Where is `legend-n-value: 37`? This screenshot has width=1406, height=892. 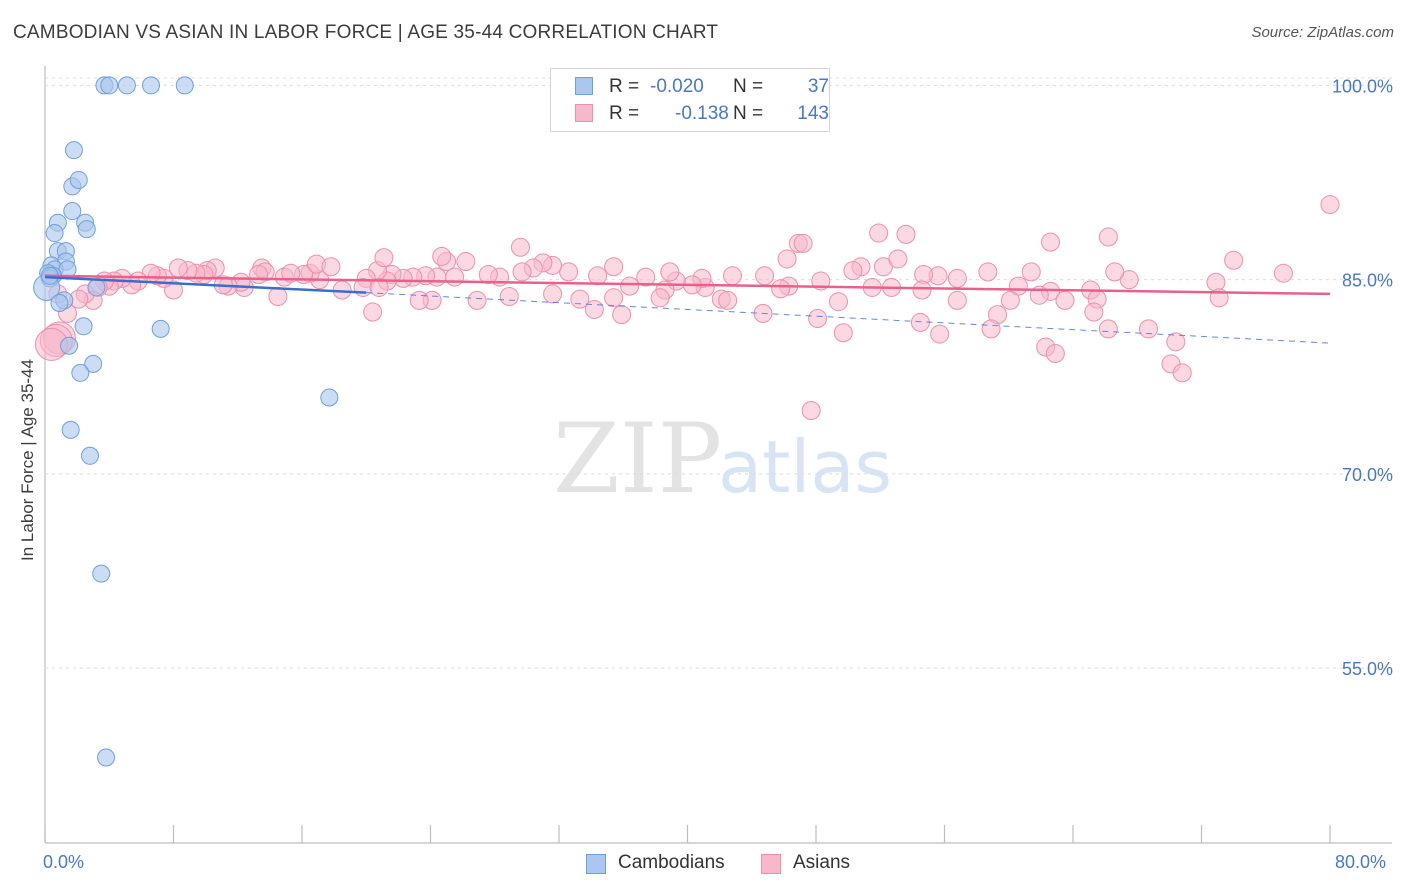 legend-n-value: 37 is located at coordinates (818, 86).